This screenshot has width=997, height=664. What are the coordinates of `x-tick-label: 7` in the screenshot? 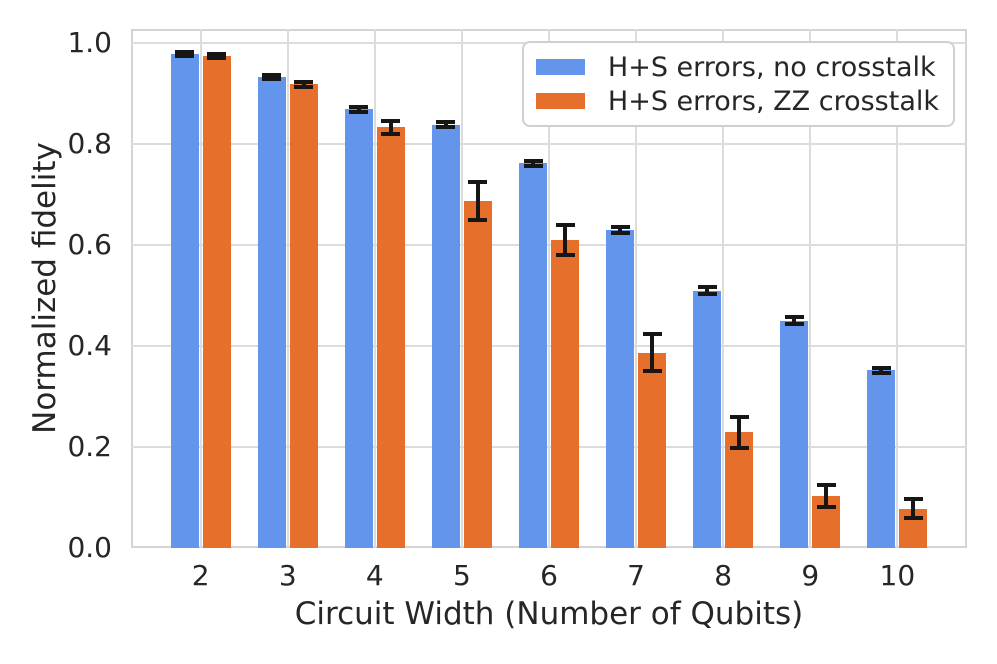 It's located at (636, 575).